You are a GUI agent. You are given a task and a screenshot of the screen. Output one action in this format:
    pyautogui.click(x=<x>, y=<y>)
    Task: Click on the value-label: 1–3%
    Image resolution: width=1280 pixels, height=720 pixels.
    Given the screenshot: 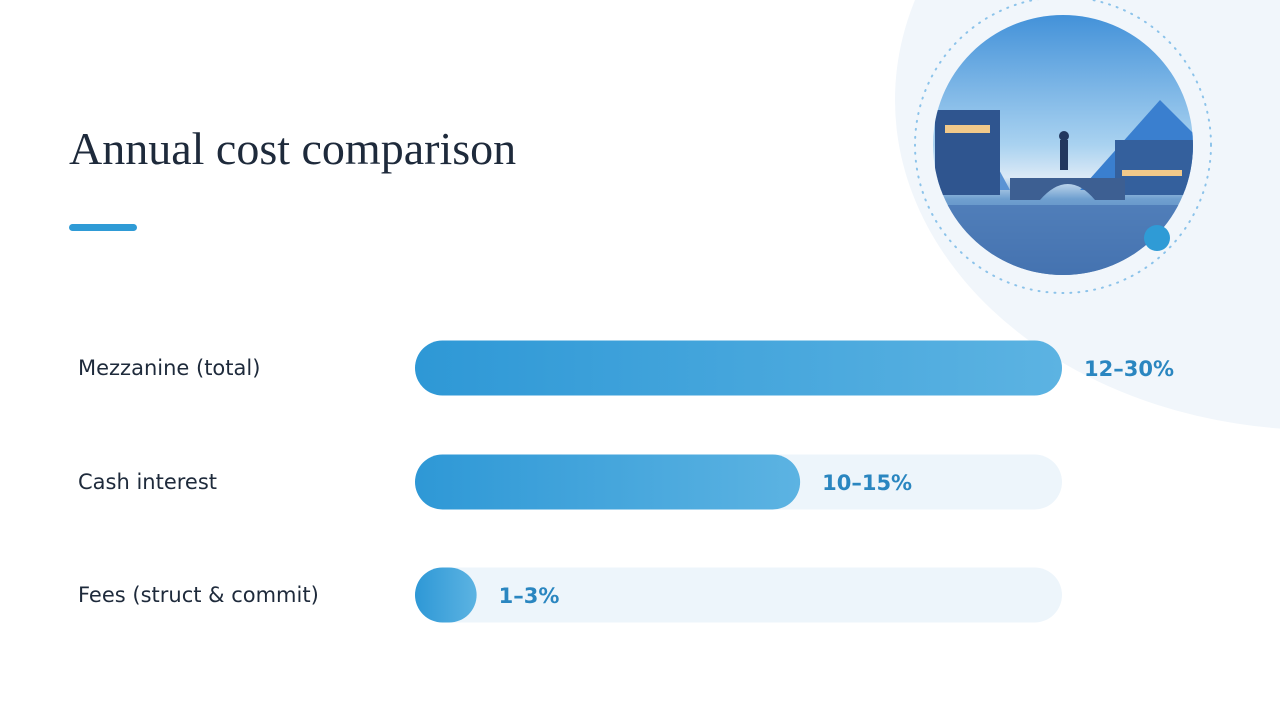 What is the action you would take?
    pyautogui.click(x=529, y=596)
    